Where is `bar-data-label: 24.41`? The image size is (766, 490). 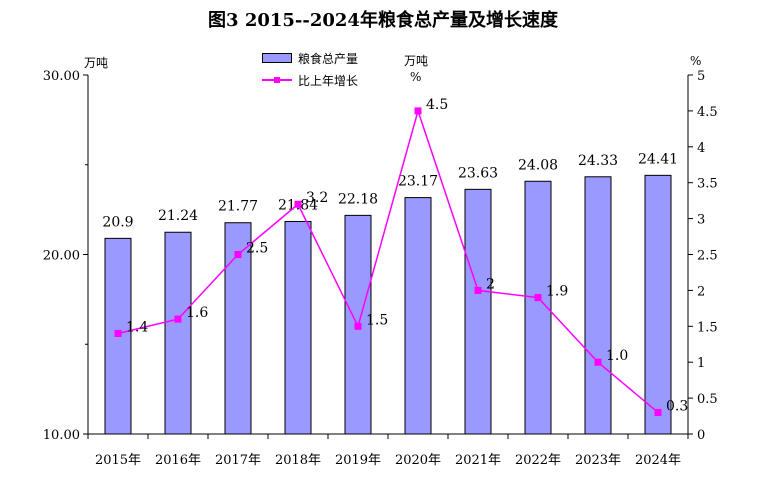
bar-data-label: 24.41 is located at coordinates (658, 159).